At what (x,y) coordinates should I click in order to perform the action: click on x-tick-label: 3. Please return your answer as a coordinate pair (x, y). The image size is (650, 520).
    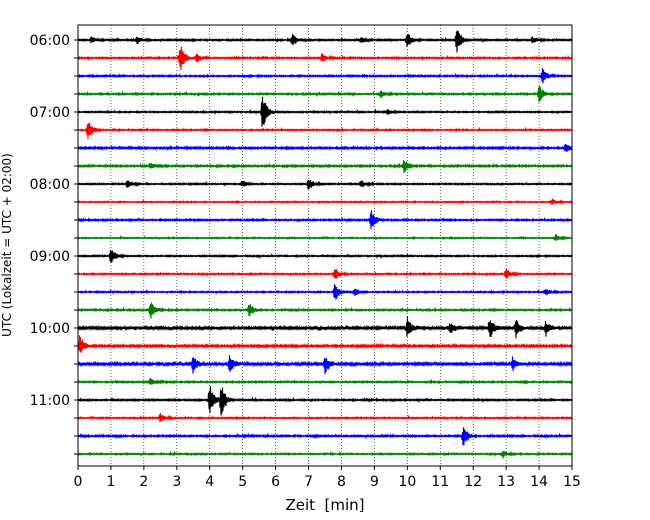
    Looking at the image, I should click on (176, 482).